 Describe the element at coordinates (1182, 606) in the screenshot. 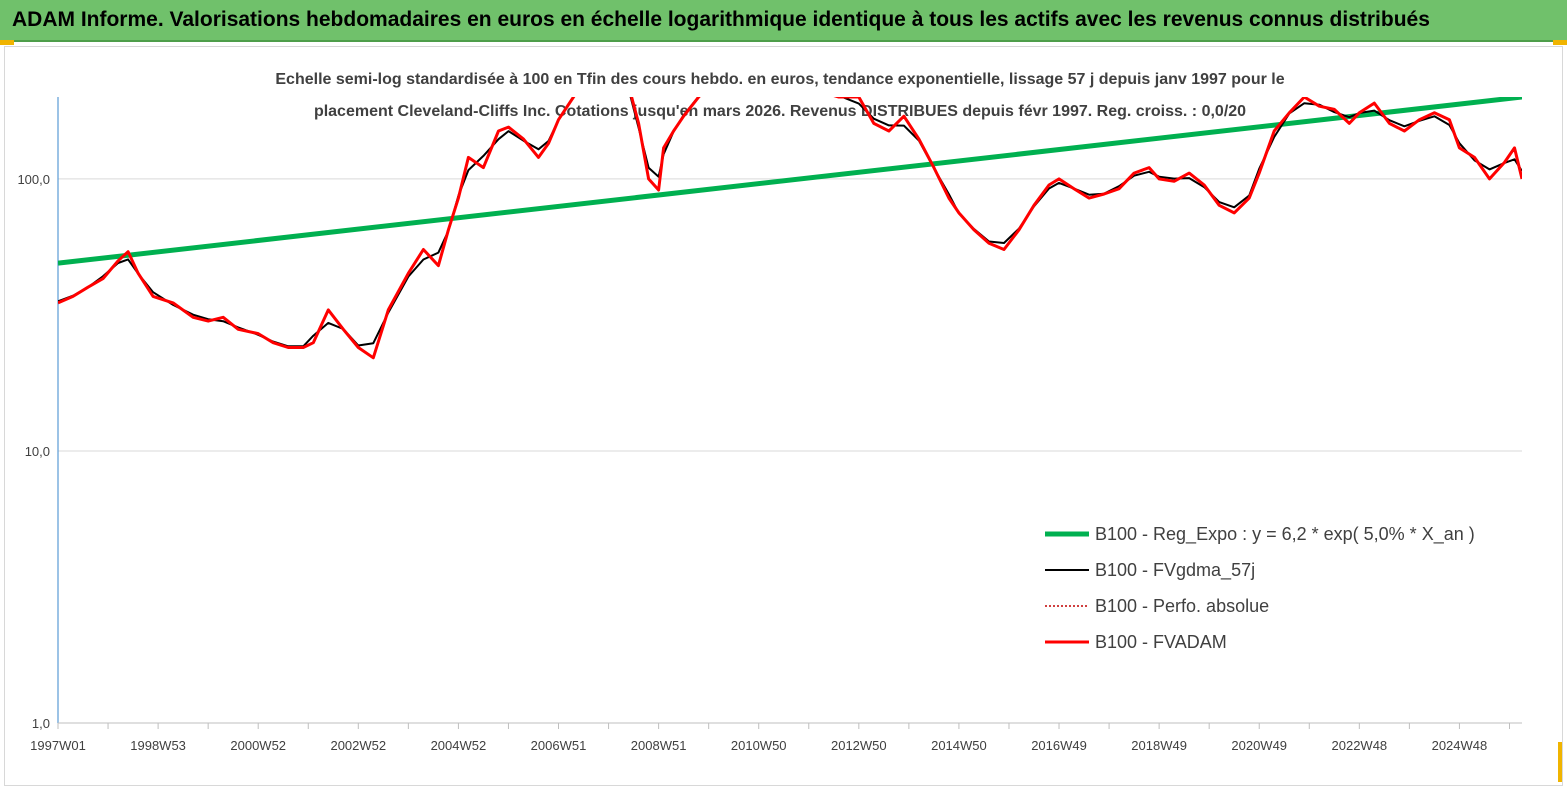

I see `legend-label-perfo: B100 - Perfo. absolue` at that location.